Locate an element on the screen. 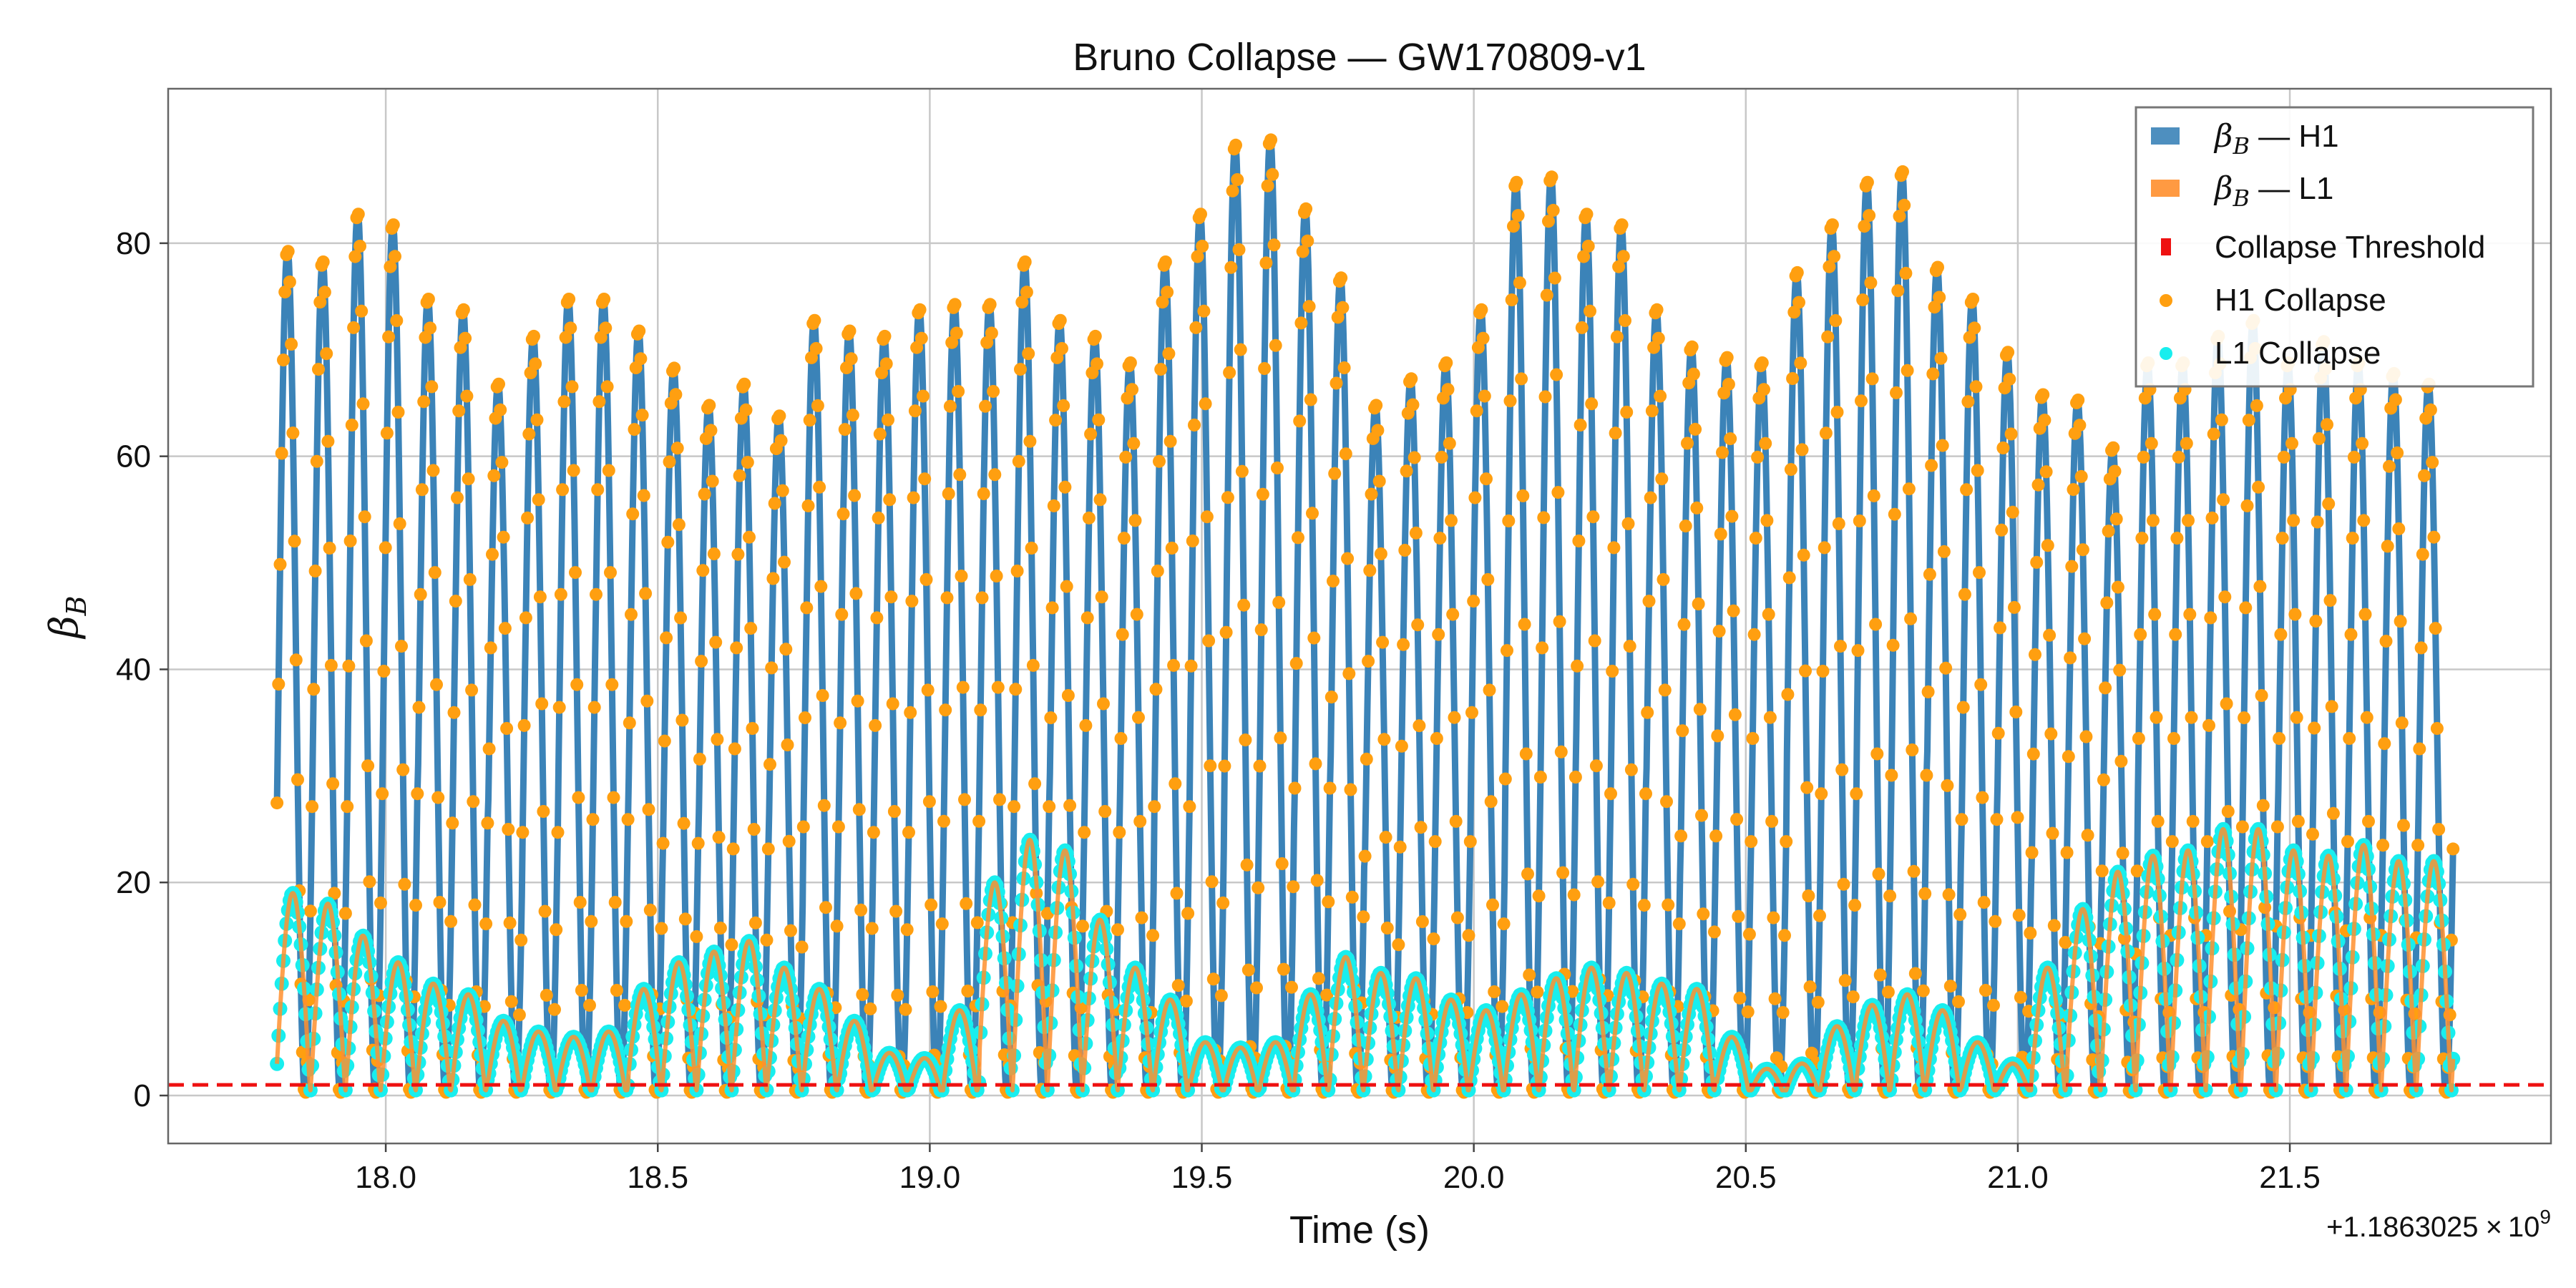 The height and width of the screenshot is (1288, 2576). legend-swatch-threshold is located at coordinates (2166, 246).